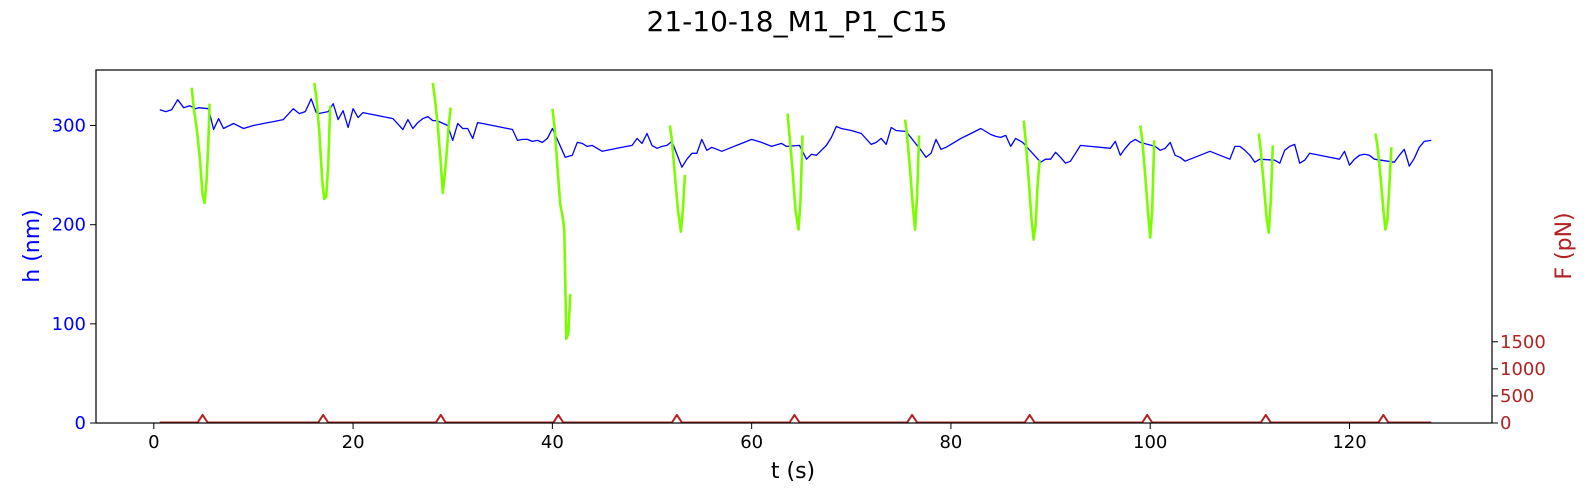 This screenshot has width=1595, height=500. Describe the element at coordinates (153, 442) in the screenshot. I see `x-tick-label: 0` at that location.